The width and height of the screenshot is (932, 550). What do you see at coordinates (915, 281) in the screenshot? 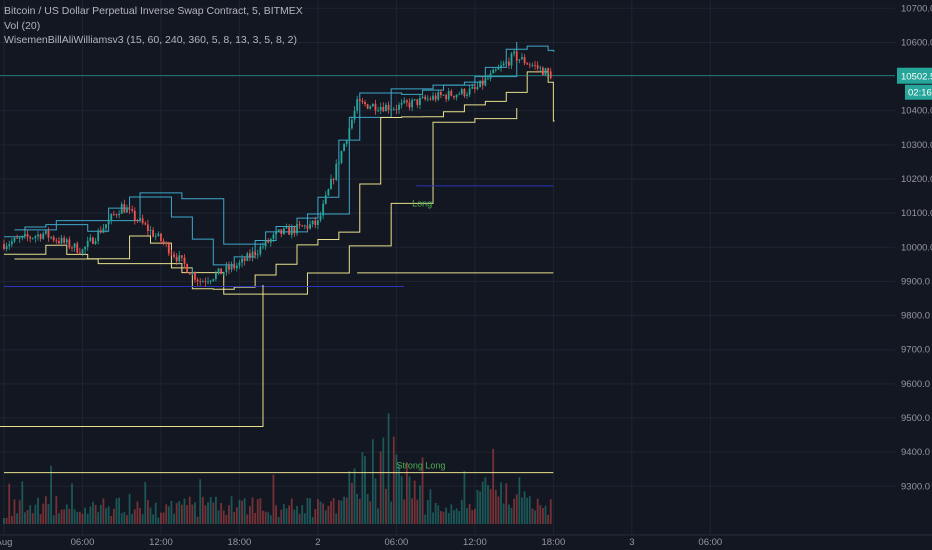
I see `price-tick-label: 9900.0` at bounding box center [915, 281].